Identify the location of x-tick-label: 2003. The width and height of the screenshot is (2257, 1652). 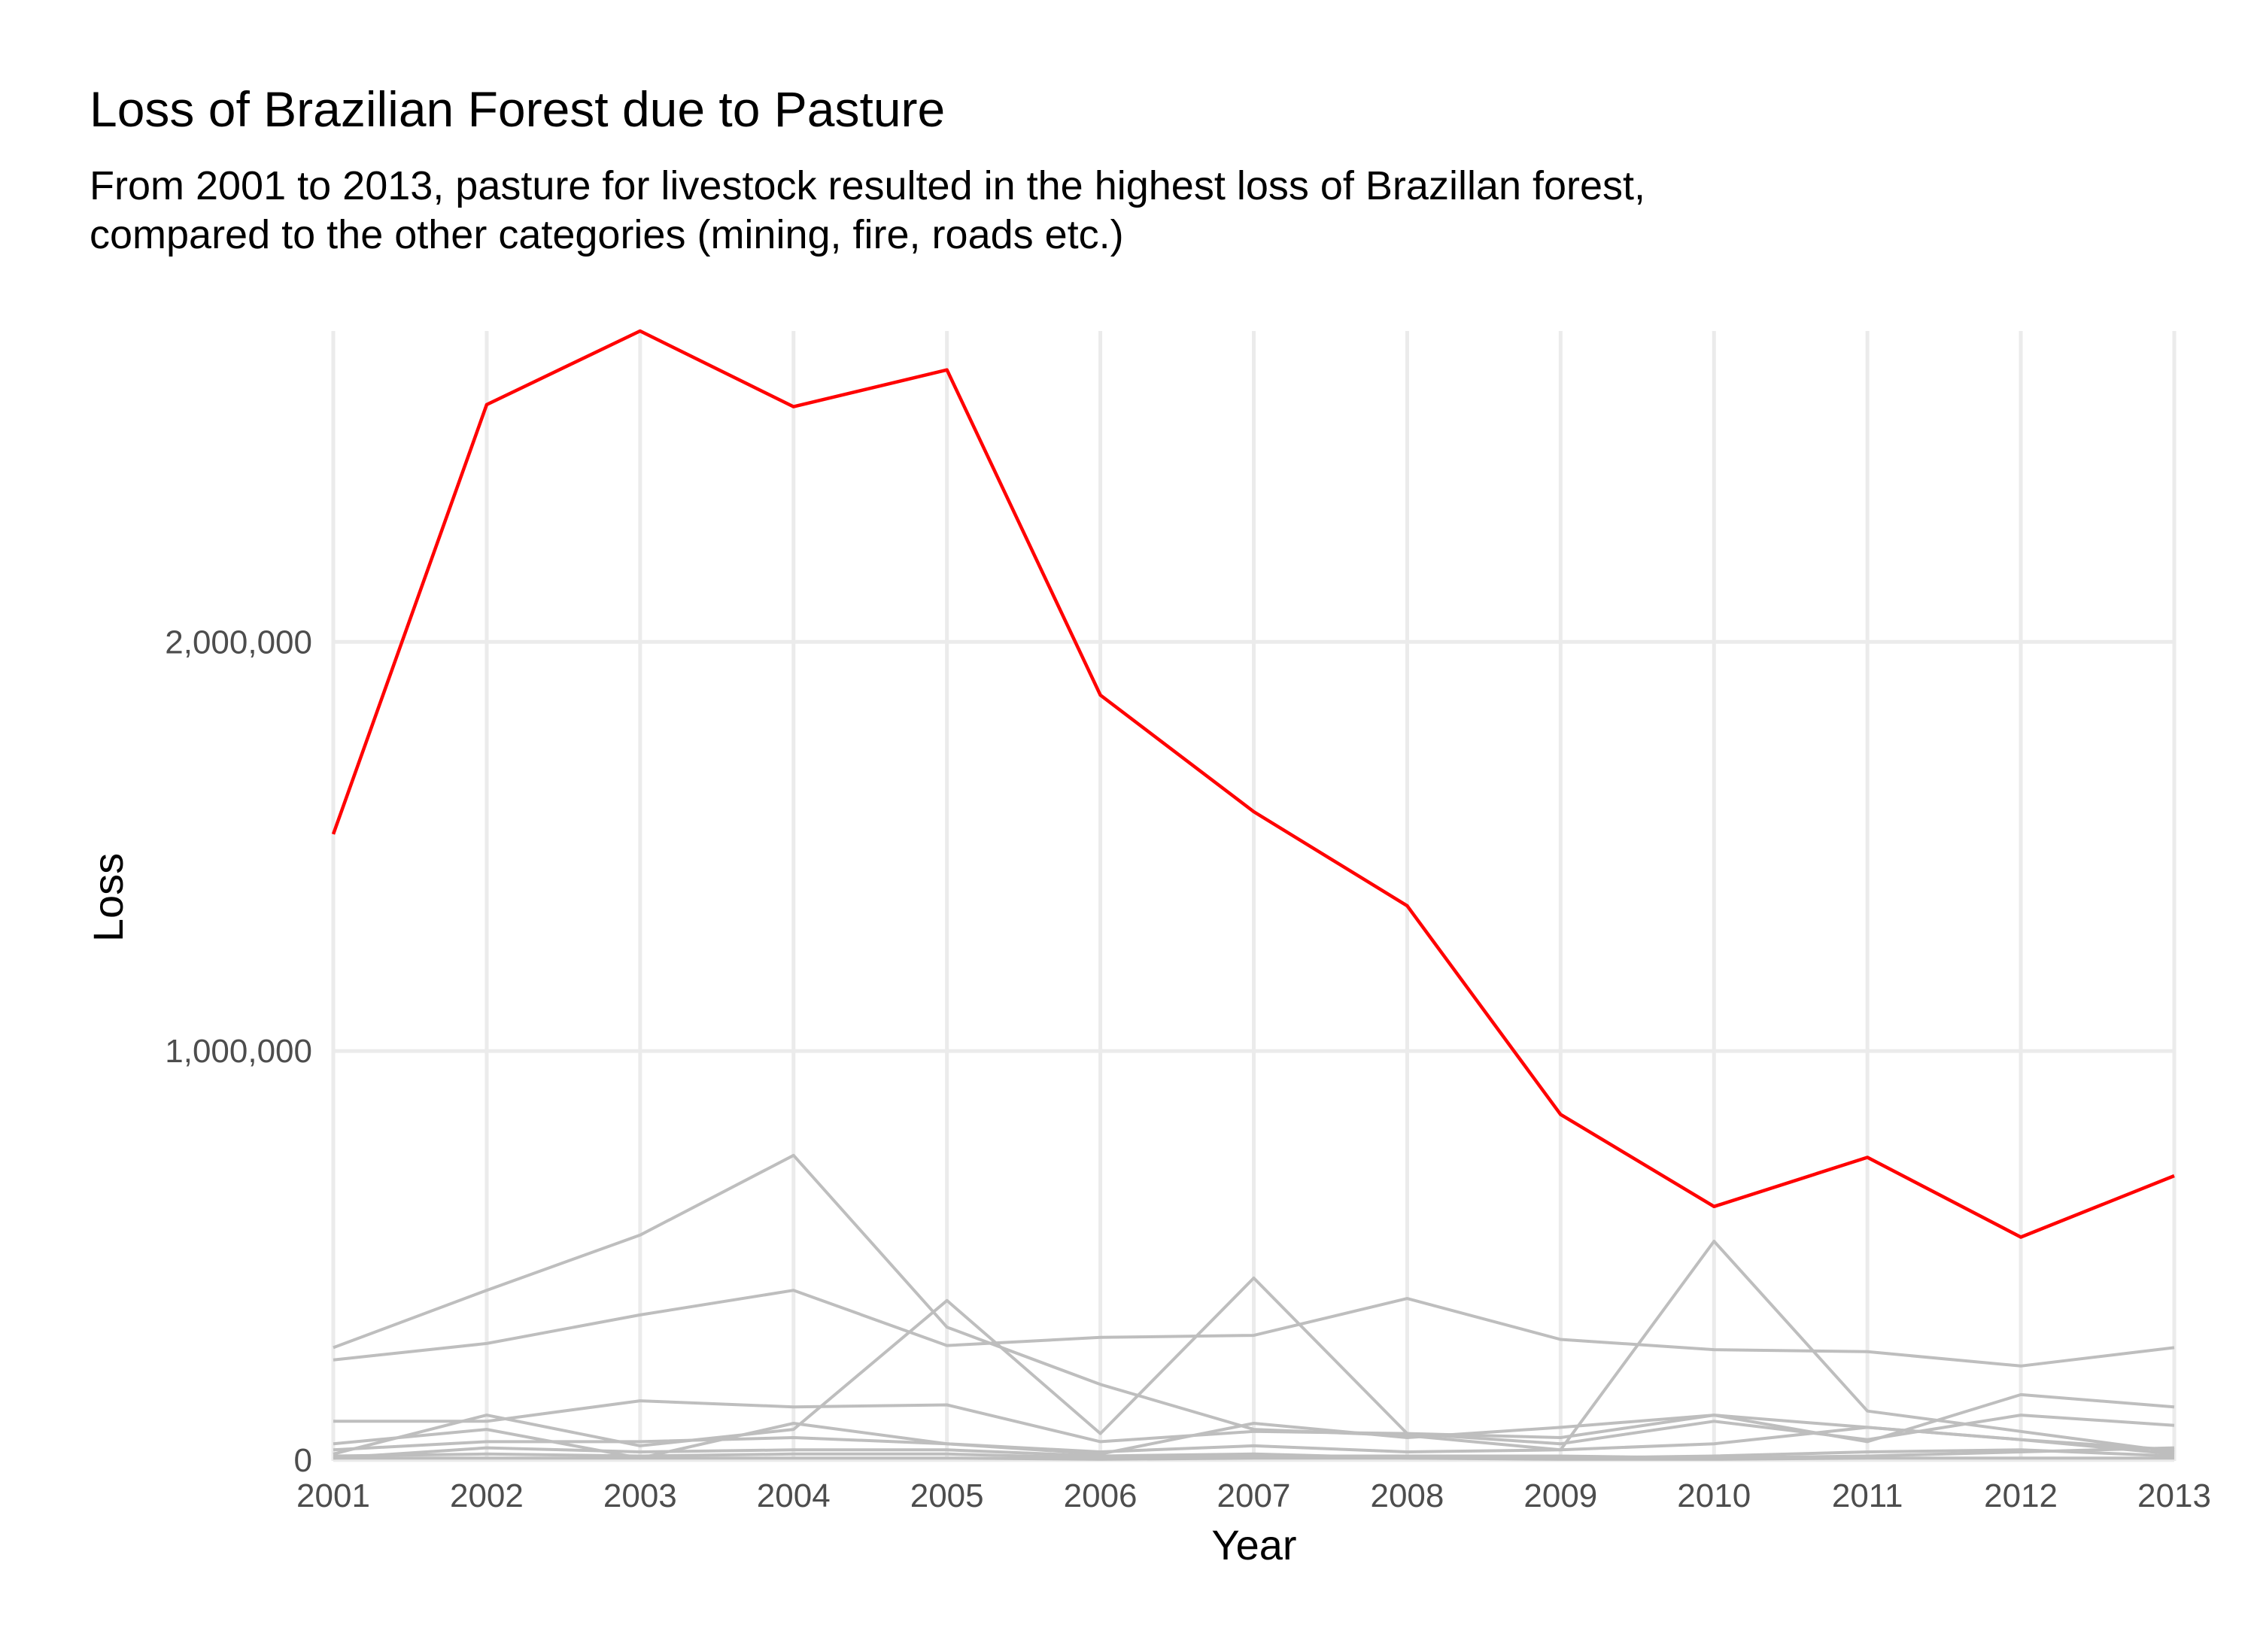
(640, 1496).